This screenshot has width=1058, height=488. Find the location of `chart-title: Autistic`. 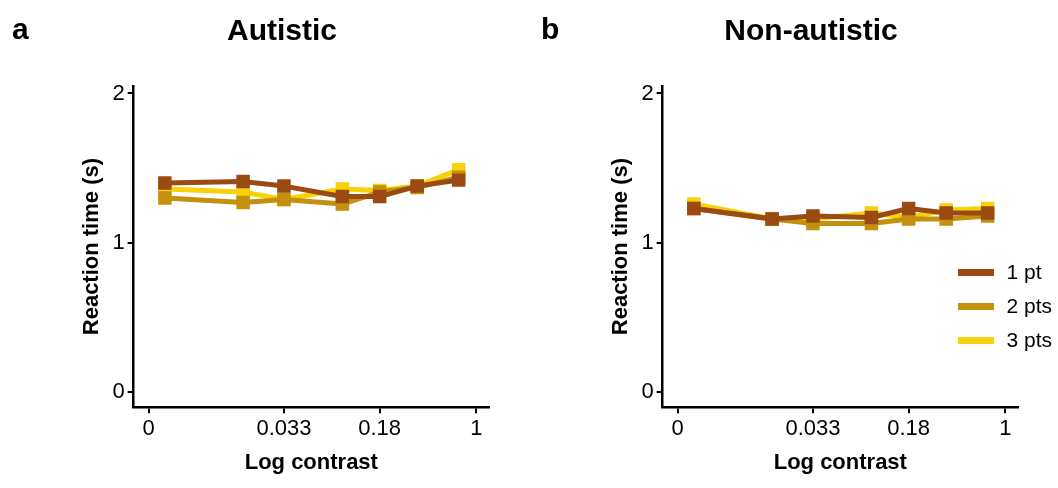

chart-title: Autistic is located at coordinates (282, 30).